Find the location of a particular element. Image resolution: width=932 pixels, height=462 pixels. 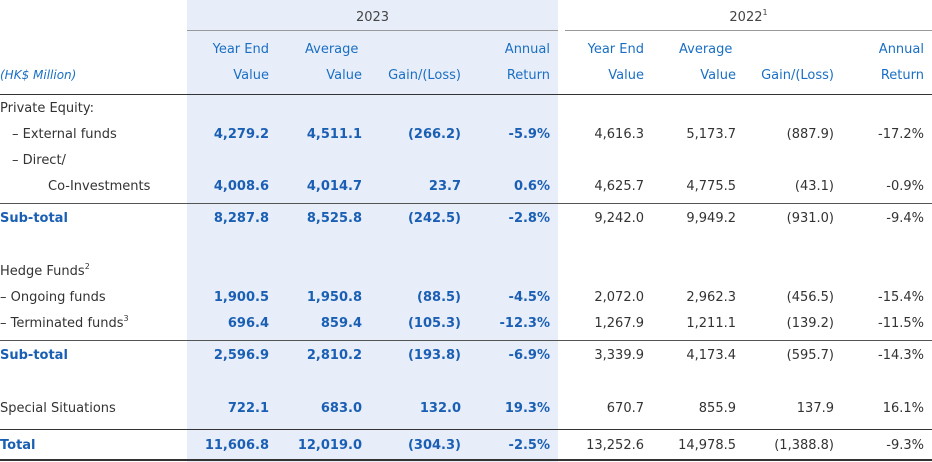

cell-2022-return: -14.3% is located at coordinates (901, 355).